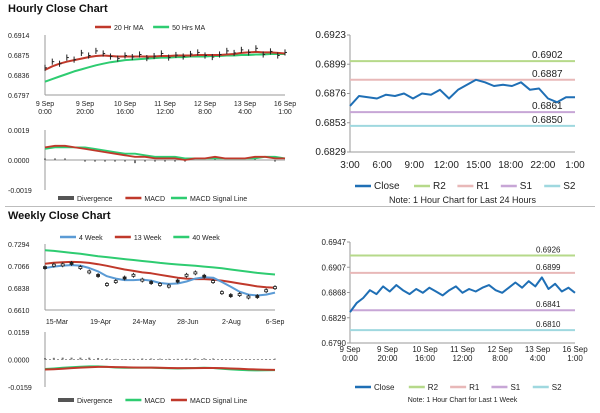  Describe the element at coordinates (95, 199) in the screenshot. I see `legend-label: Divergence` at that location.